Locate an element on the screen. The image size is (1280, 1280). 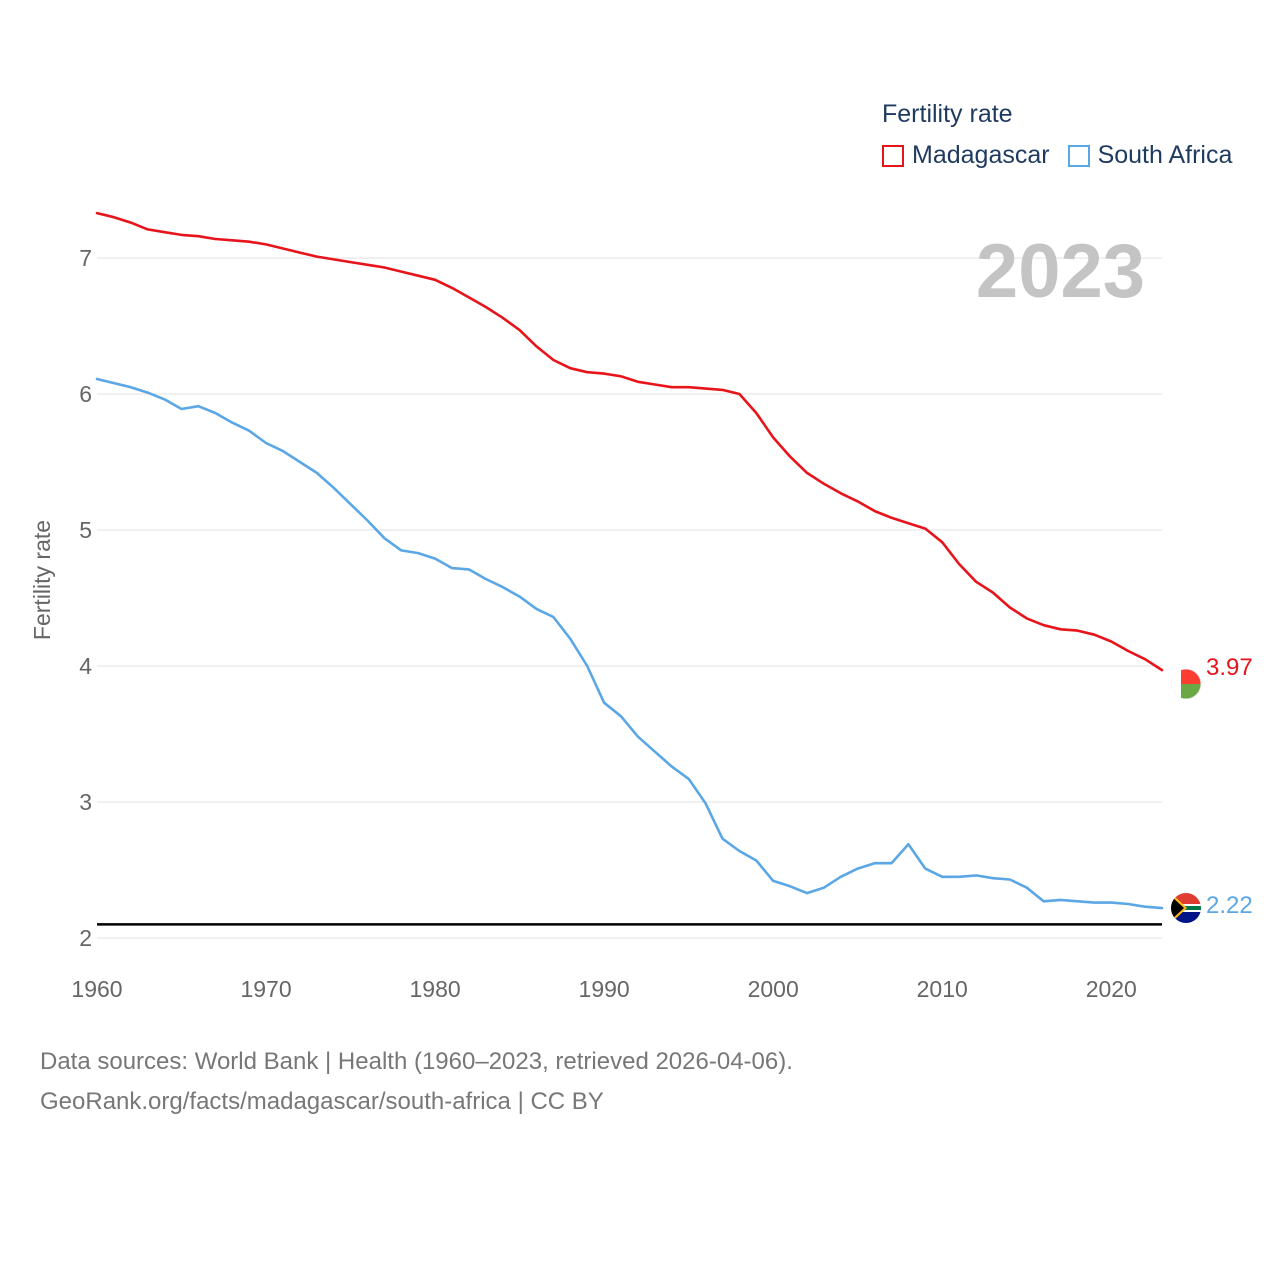
legend-item-madagascar: Madagascar is located at coordinates (966, 155).